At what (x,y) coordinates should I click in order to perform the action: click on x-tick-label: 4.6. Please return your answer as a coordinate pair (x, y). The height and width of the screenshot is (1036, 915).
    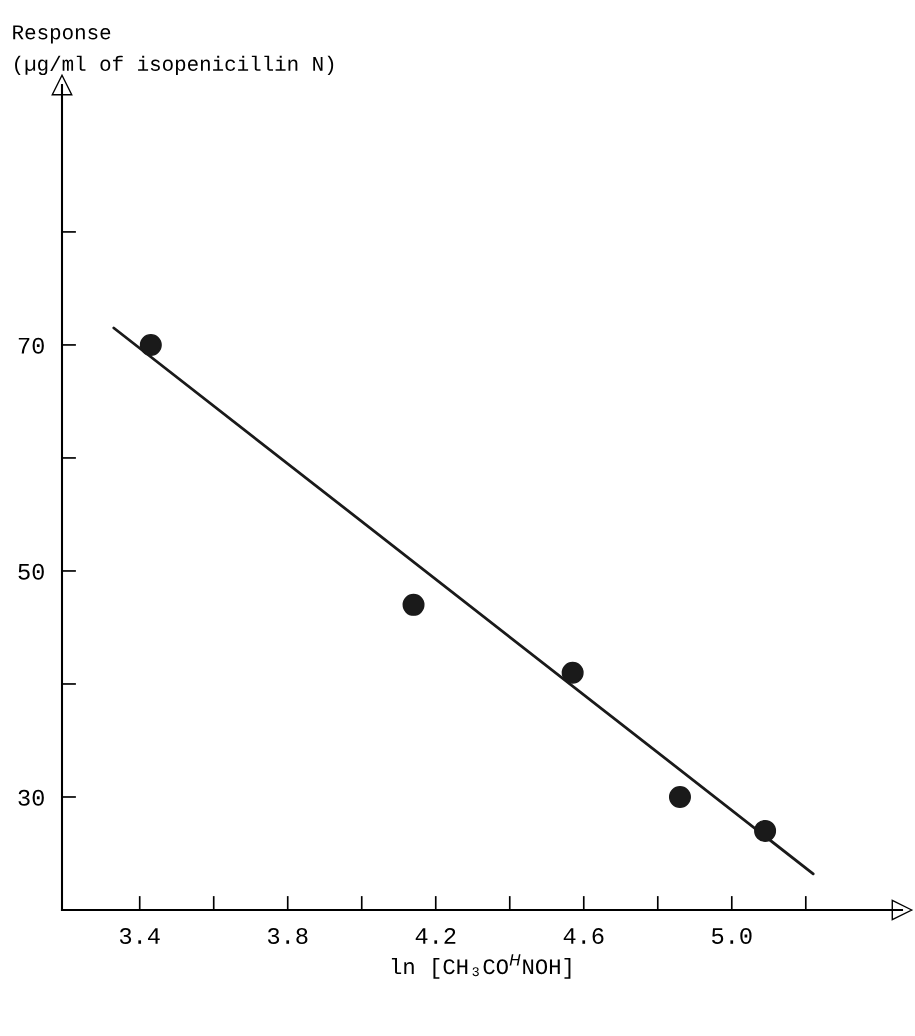
    Looking at the image, I should click on (583, 936).